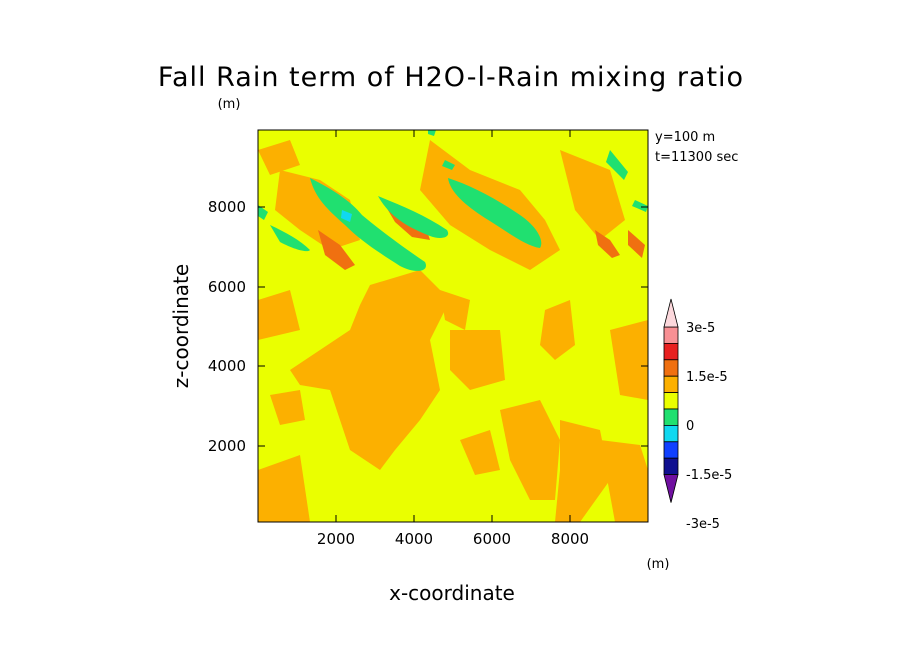 The height and width of the screenshot is (654, 904). Describe the element at coordinates (453, 539) in the screenshot. I see `x-tick-labels: 2000 4000 6000 8000` at that location.